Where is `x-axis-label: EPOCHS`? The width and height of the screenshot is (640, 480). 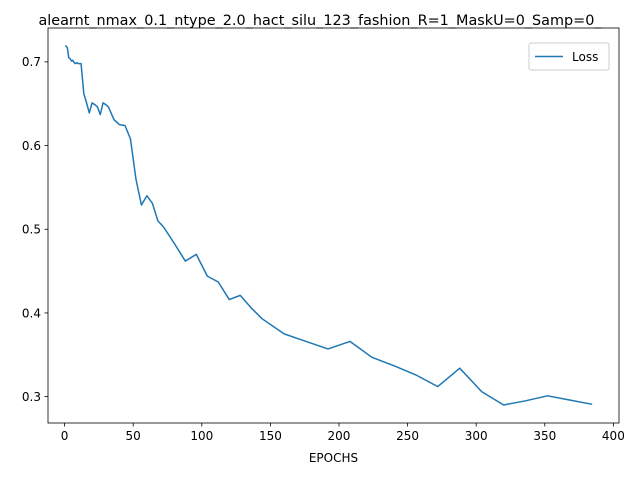
x-axis-label: EPOCHS is located at coordinates (333, 458).